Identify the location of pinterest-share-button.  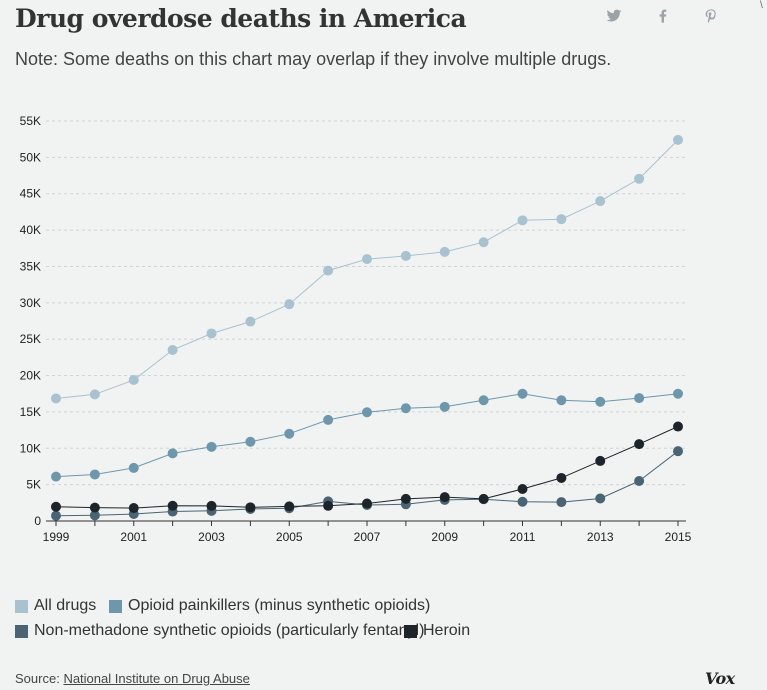
(711, 18).